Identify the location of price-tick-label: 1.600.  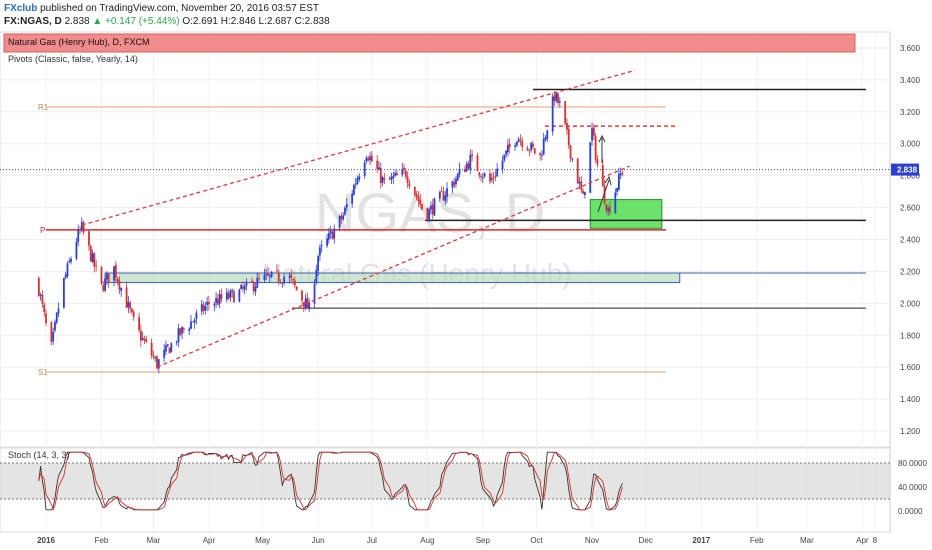
(910, 367).